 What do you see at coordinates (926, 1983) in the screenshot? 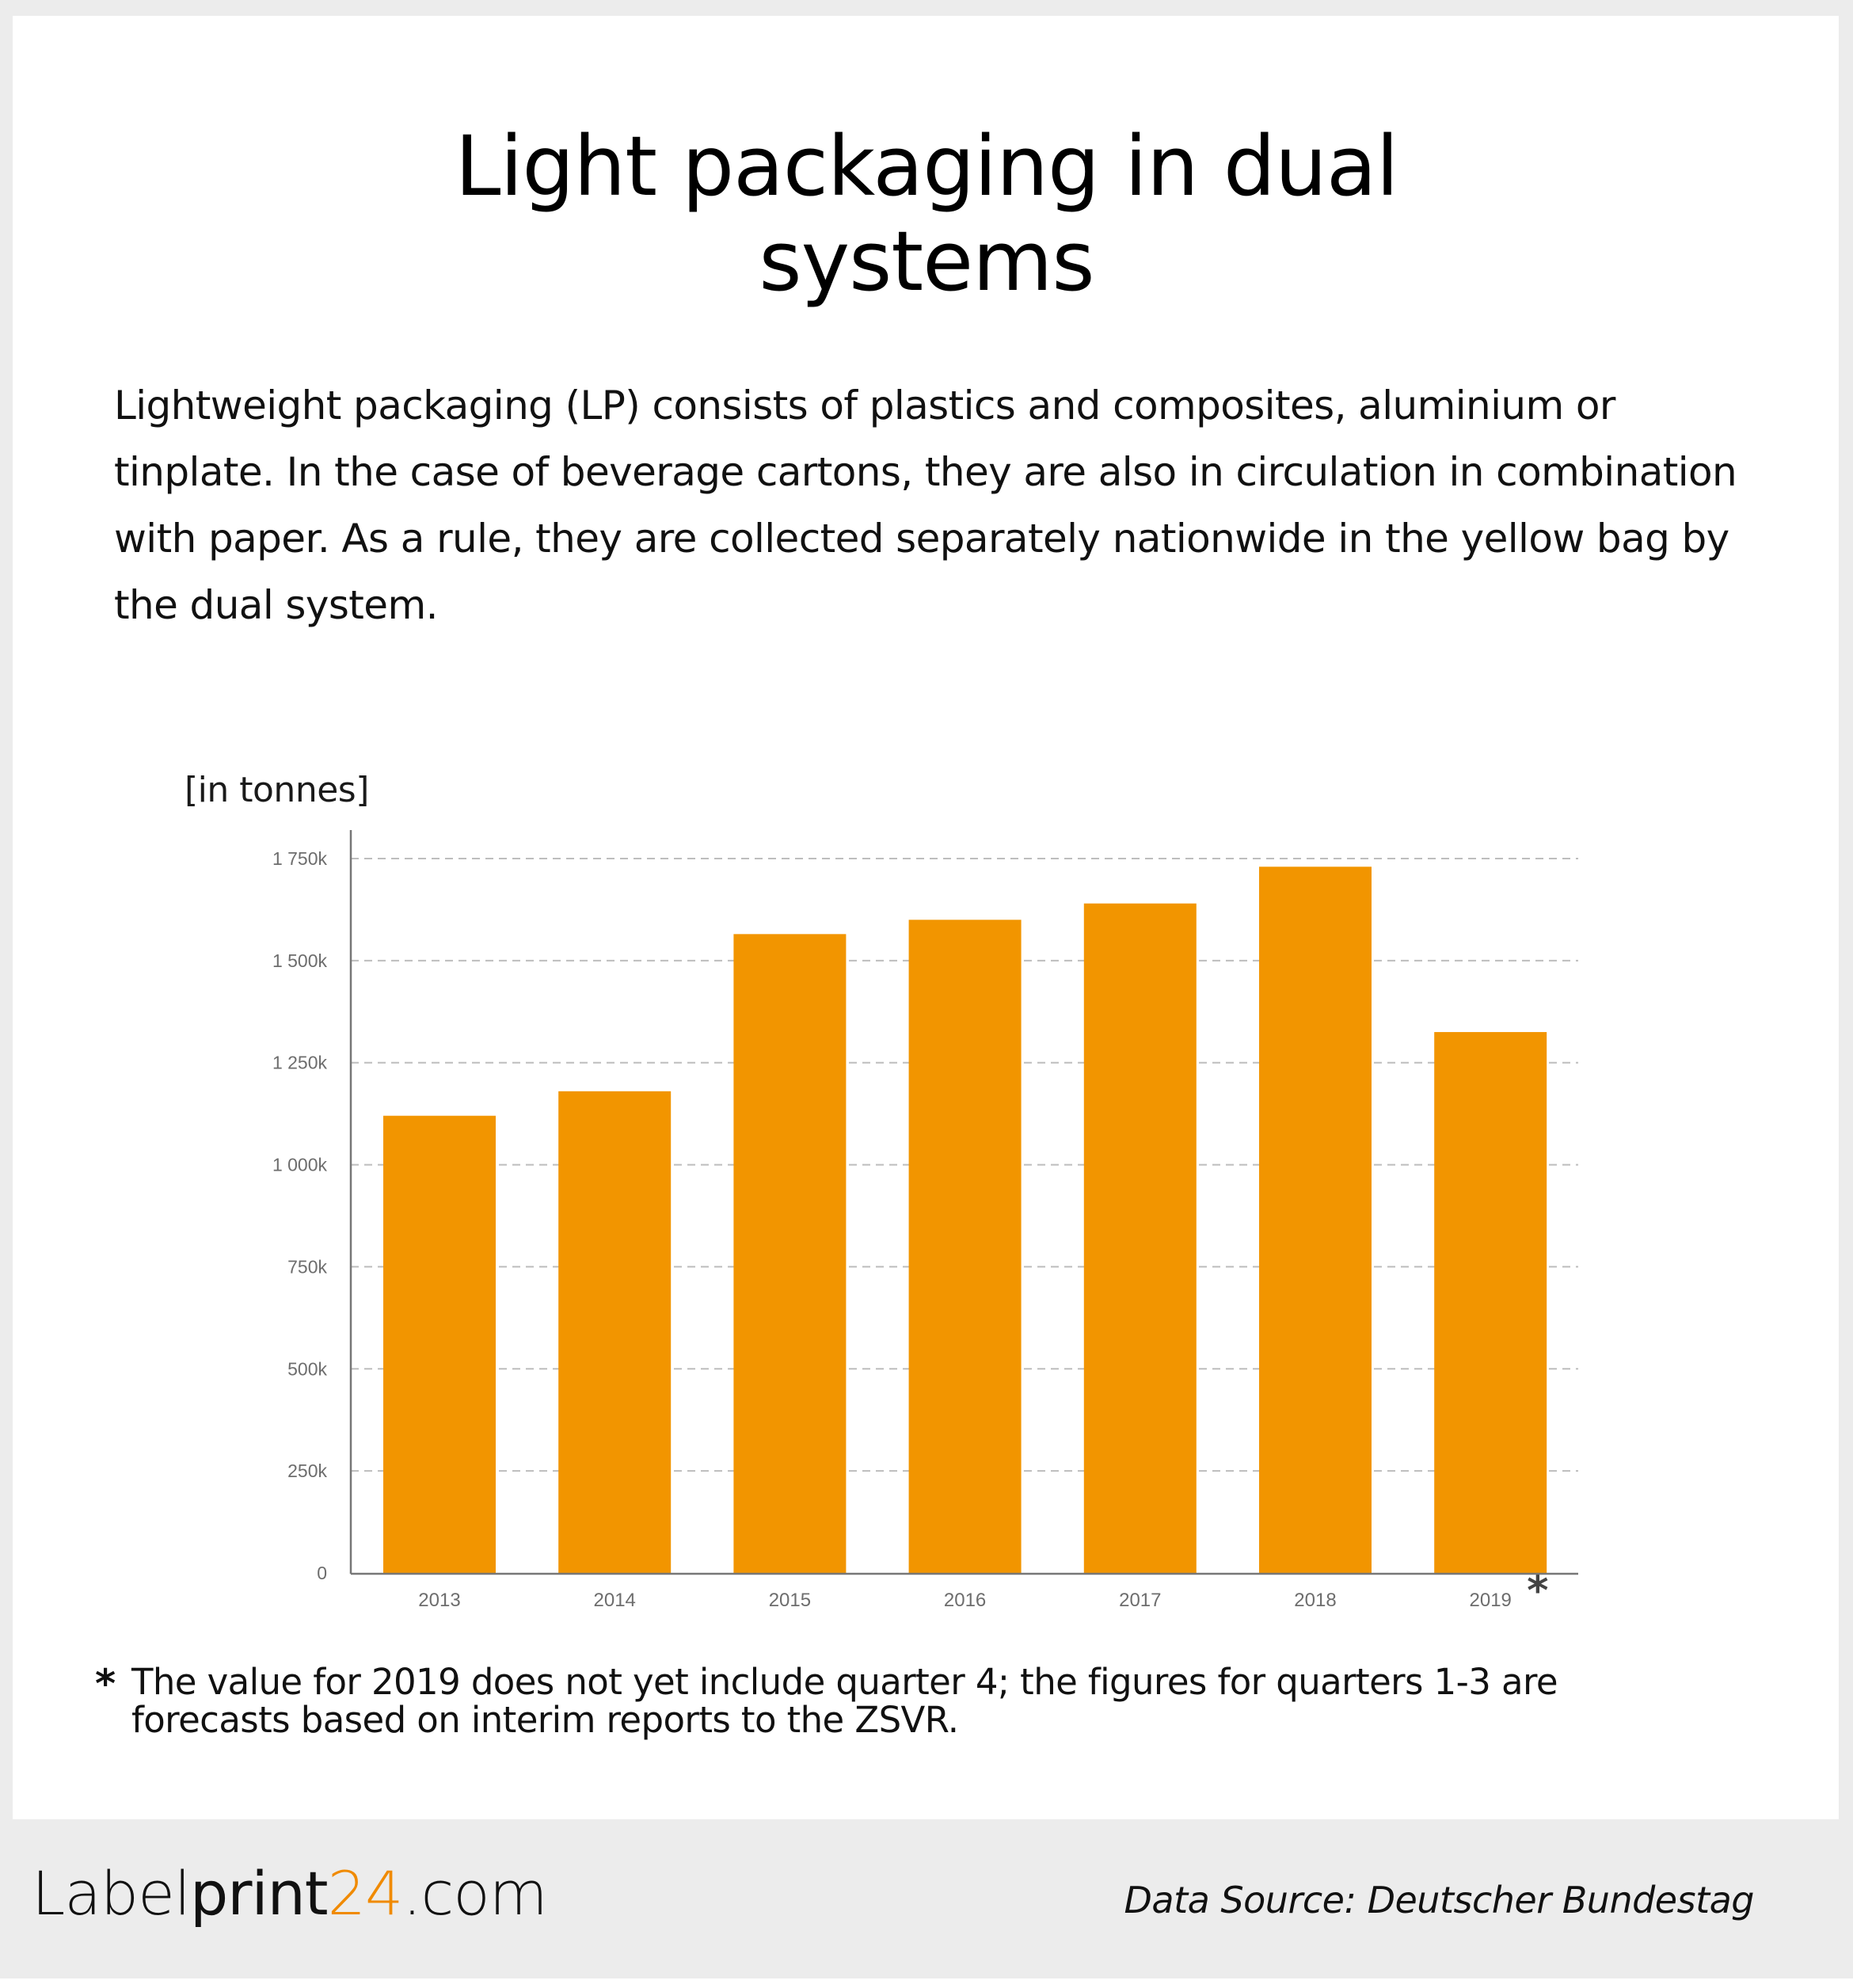
I see `bottom-strip` at bounding box center [926, 1983].